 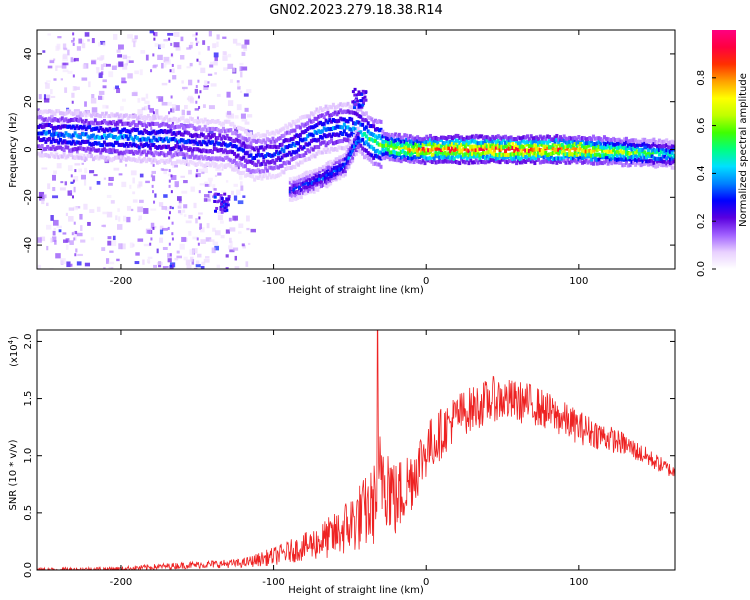 What do you see at coordinates (28, 54) in the screenshot?
I see `spectrogram-y-tick-label: 40` at bounding box center [28, 54].